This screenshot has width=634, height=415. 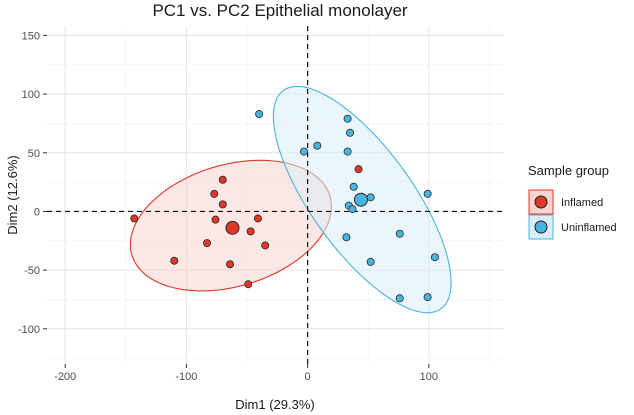 I want to click on legend-marker-uninflamed, so click(x=541, y=227).